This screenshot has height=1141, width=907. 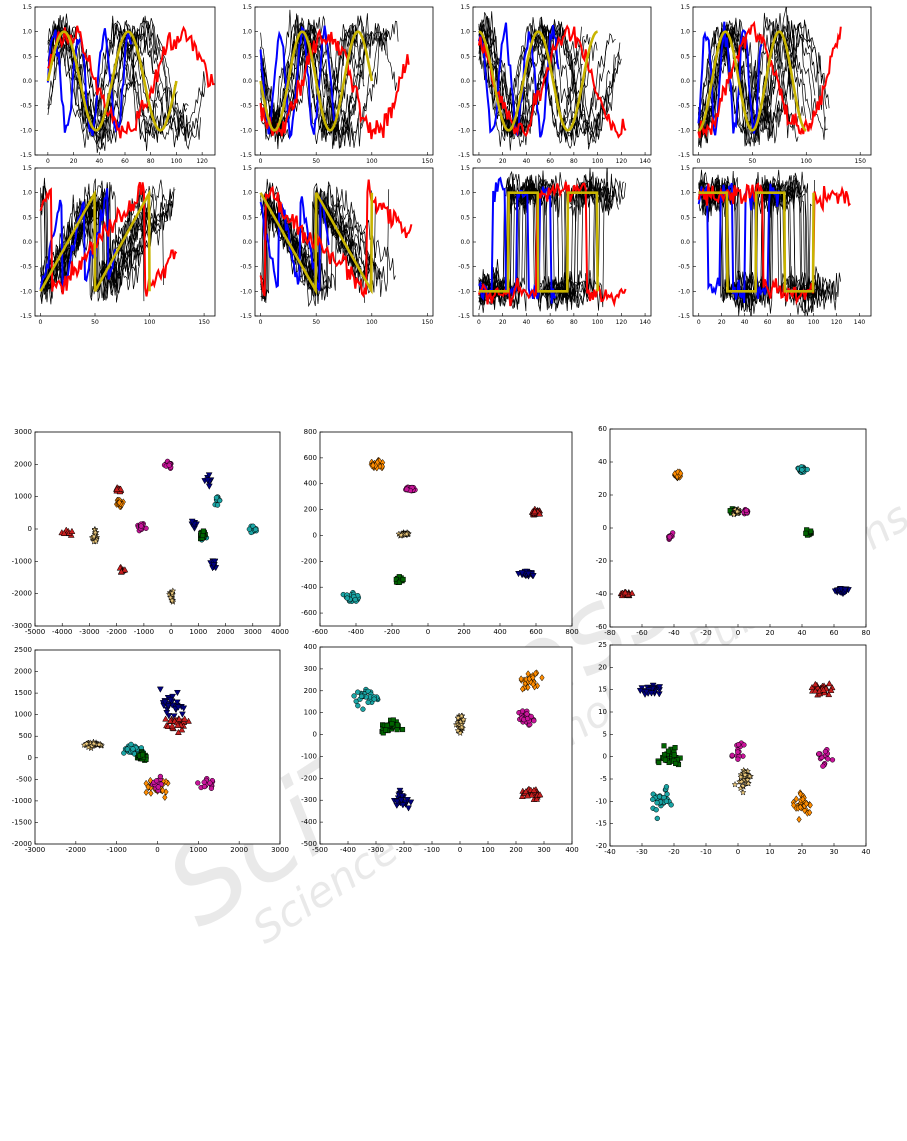 I want to click on plot-area, so click(x=552, y=81).